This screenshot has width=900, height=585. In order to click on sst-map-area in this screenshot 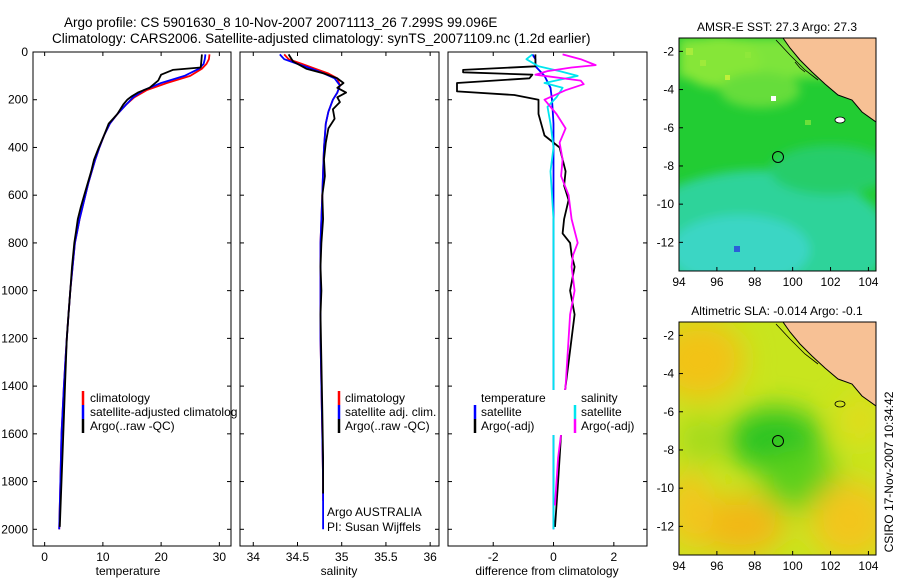, I will do `click(777, 154)`.